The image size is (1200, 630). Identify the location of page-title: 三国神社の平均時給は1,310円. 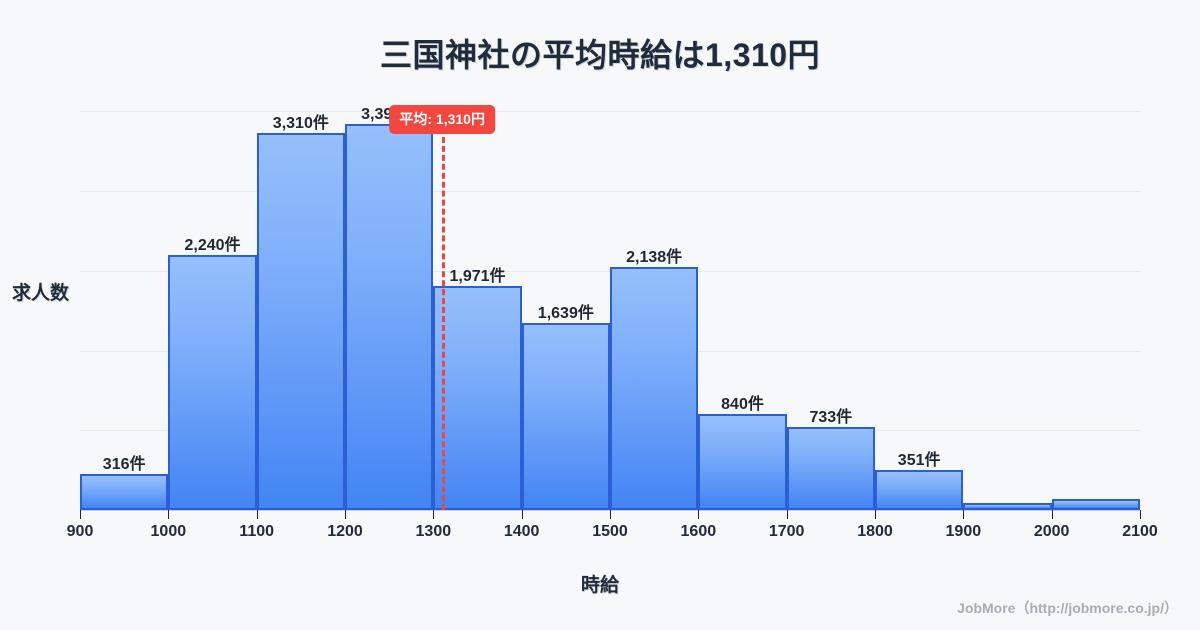
(600, 55).